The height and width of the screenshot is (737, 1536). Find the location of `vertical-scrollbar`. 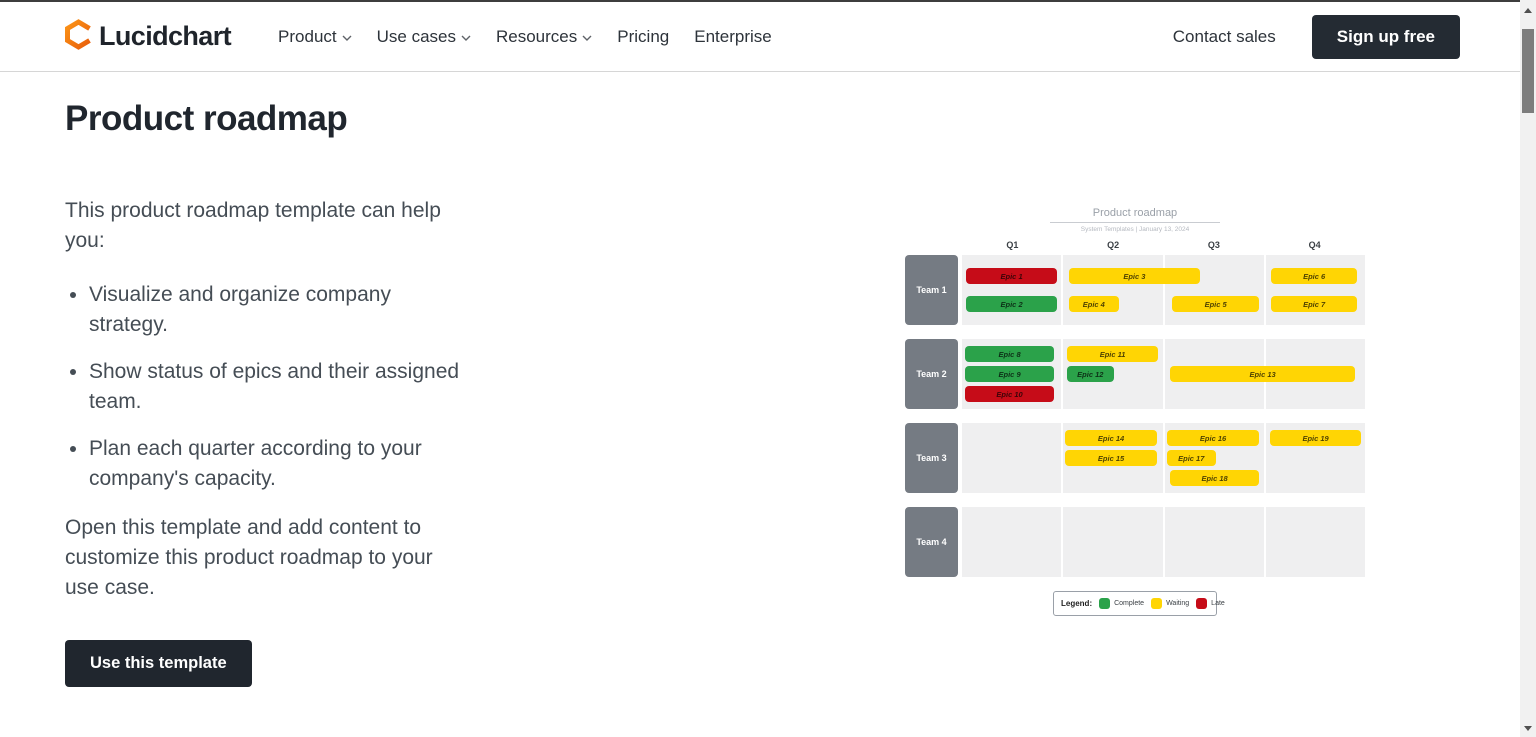

vertical-scrollbar is located at coordinates (1528, 368).